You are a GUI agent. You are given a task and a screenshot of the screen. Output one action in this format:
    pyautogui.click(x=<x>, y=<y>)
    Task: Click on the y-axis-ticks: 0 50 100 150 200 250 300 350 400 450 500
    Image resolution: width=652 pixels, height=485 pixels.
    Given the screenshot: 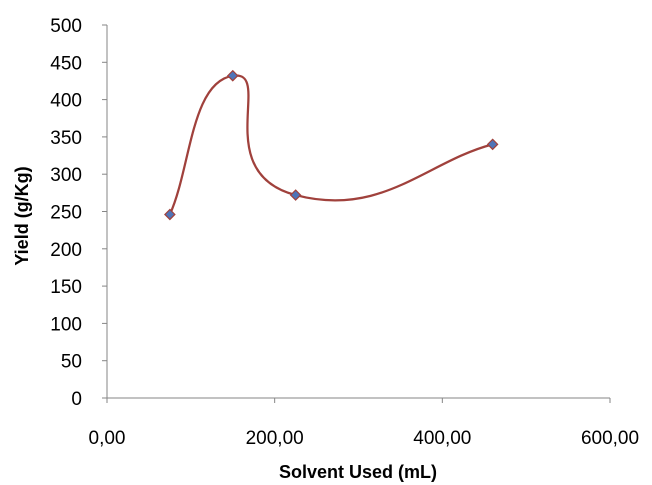 What is the action you would take?
    pyautogui.click(x=78, y=213)
    